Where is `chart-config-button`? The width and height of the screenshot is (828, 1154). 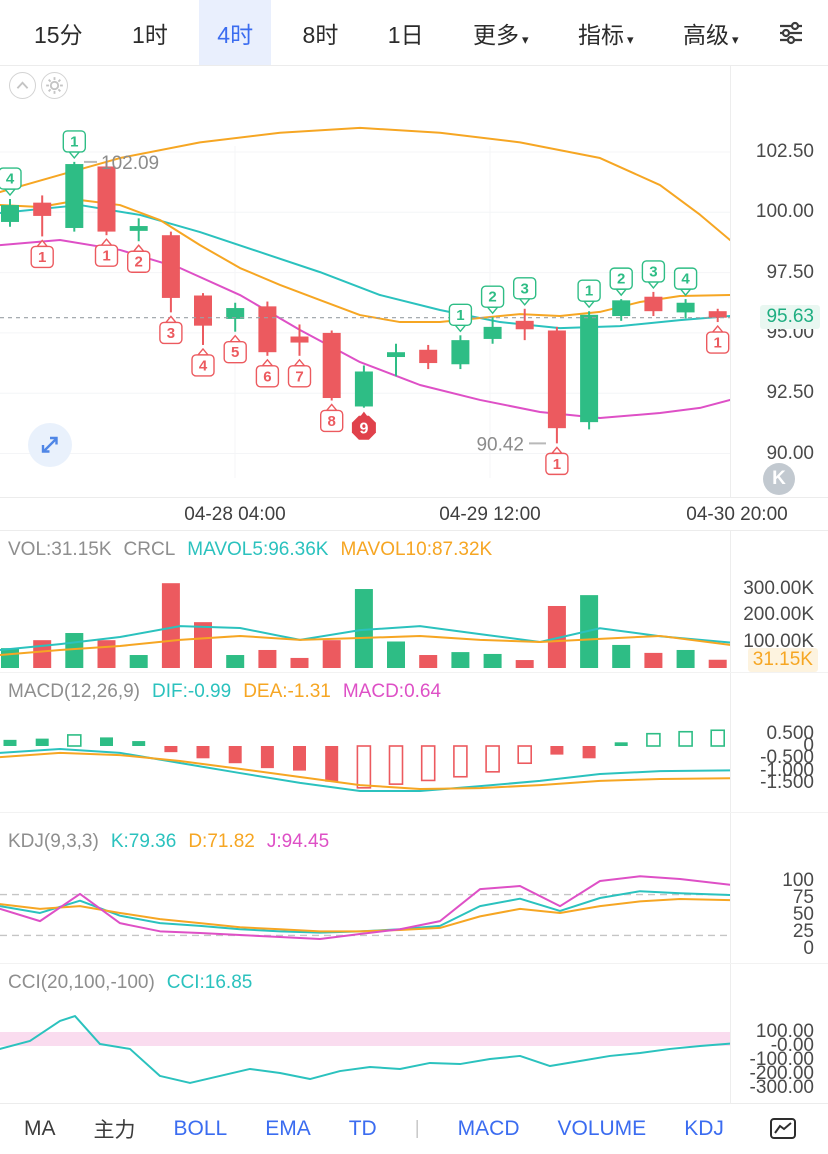 chart-config-button is located at coordinates (54, 85).